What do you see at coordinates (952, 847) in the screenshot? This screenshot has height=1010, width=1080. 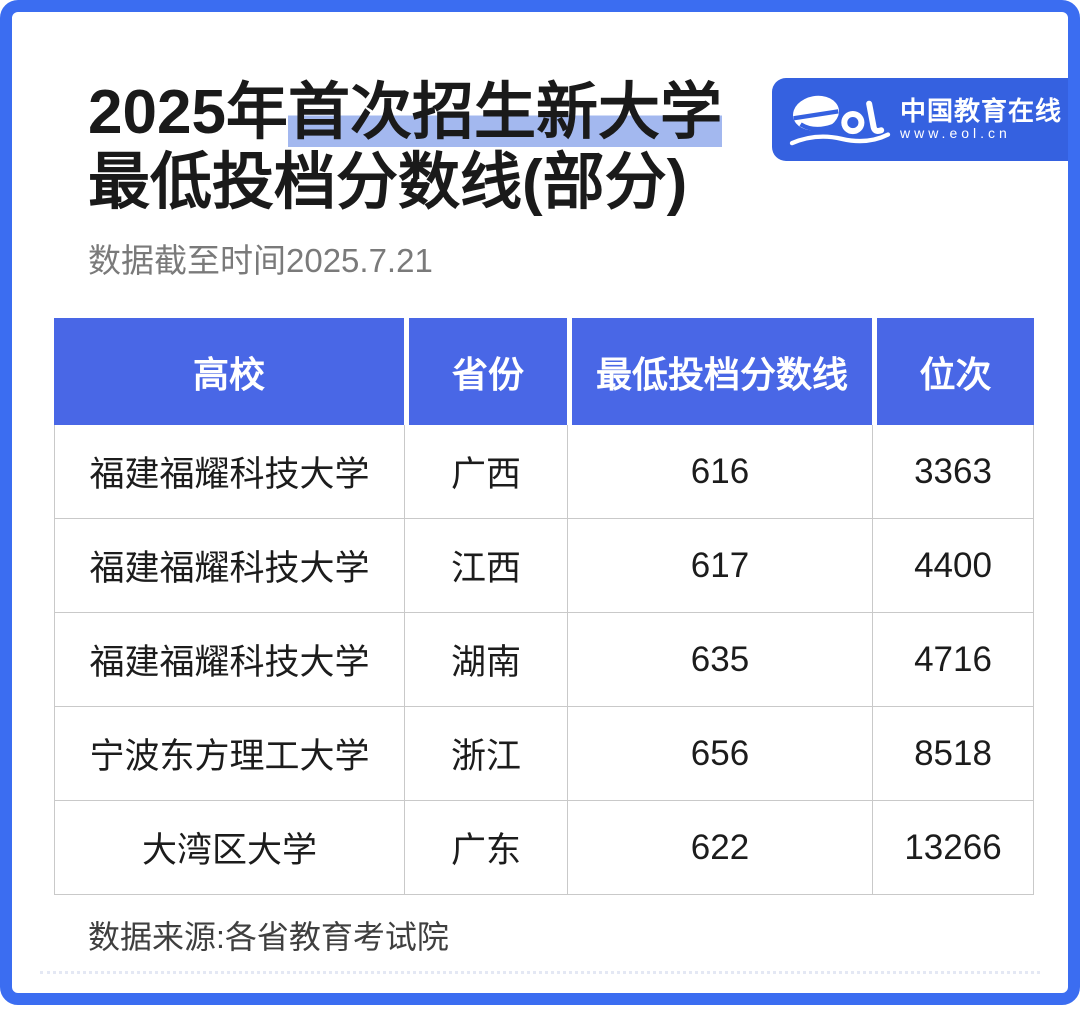 I see `cell-rank: 13266` at bounding box center [952, 847].